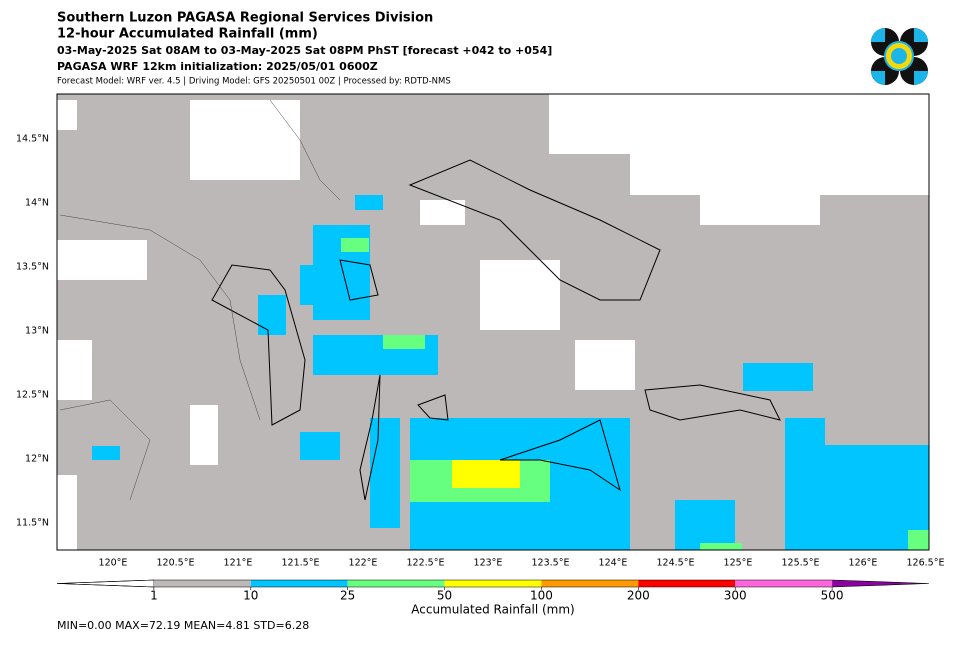  What do you see at coordinates (347, 596) in the screenshot?
I see `colorbar-tick-label: 25` at bounding box center [347, 596].